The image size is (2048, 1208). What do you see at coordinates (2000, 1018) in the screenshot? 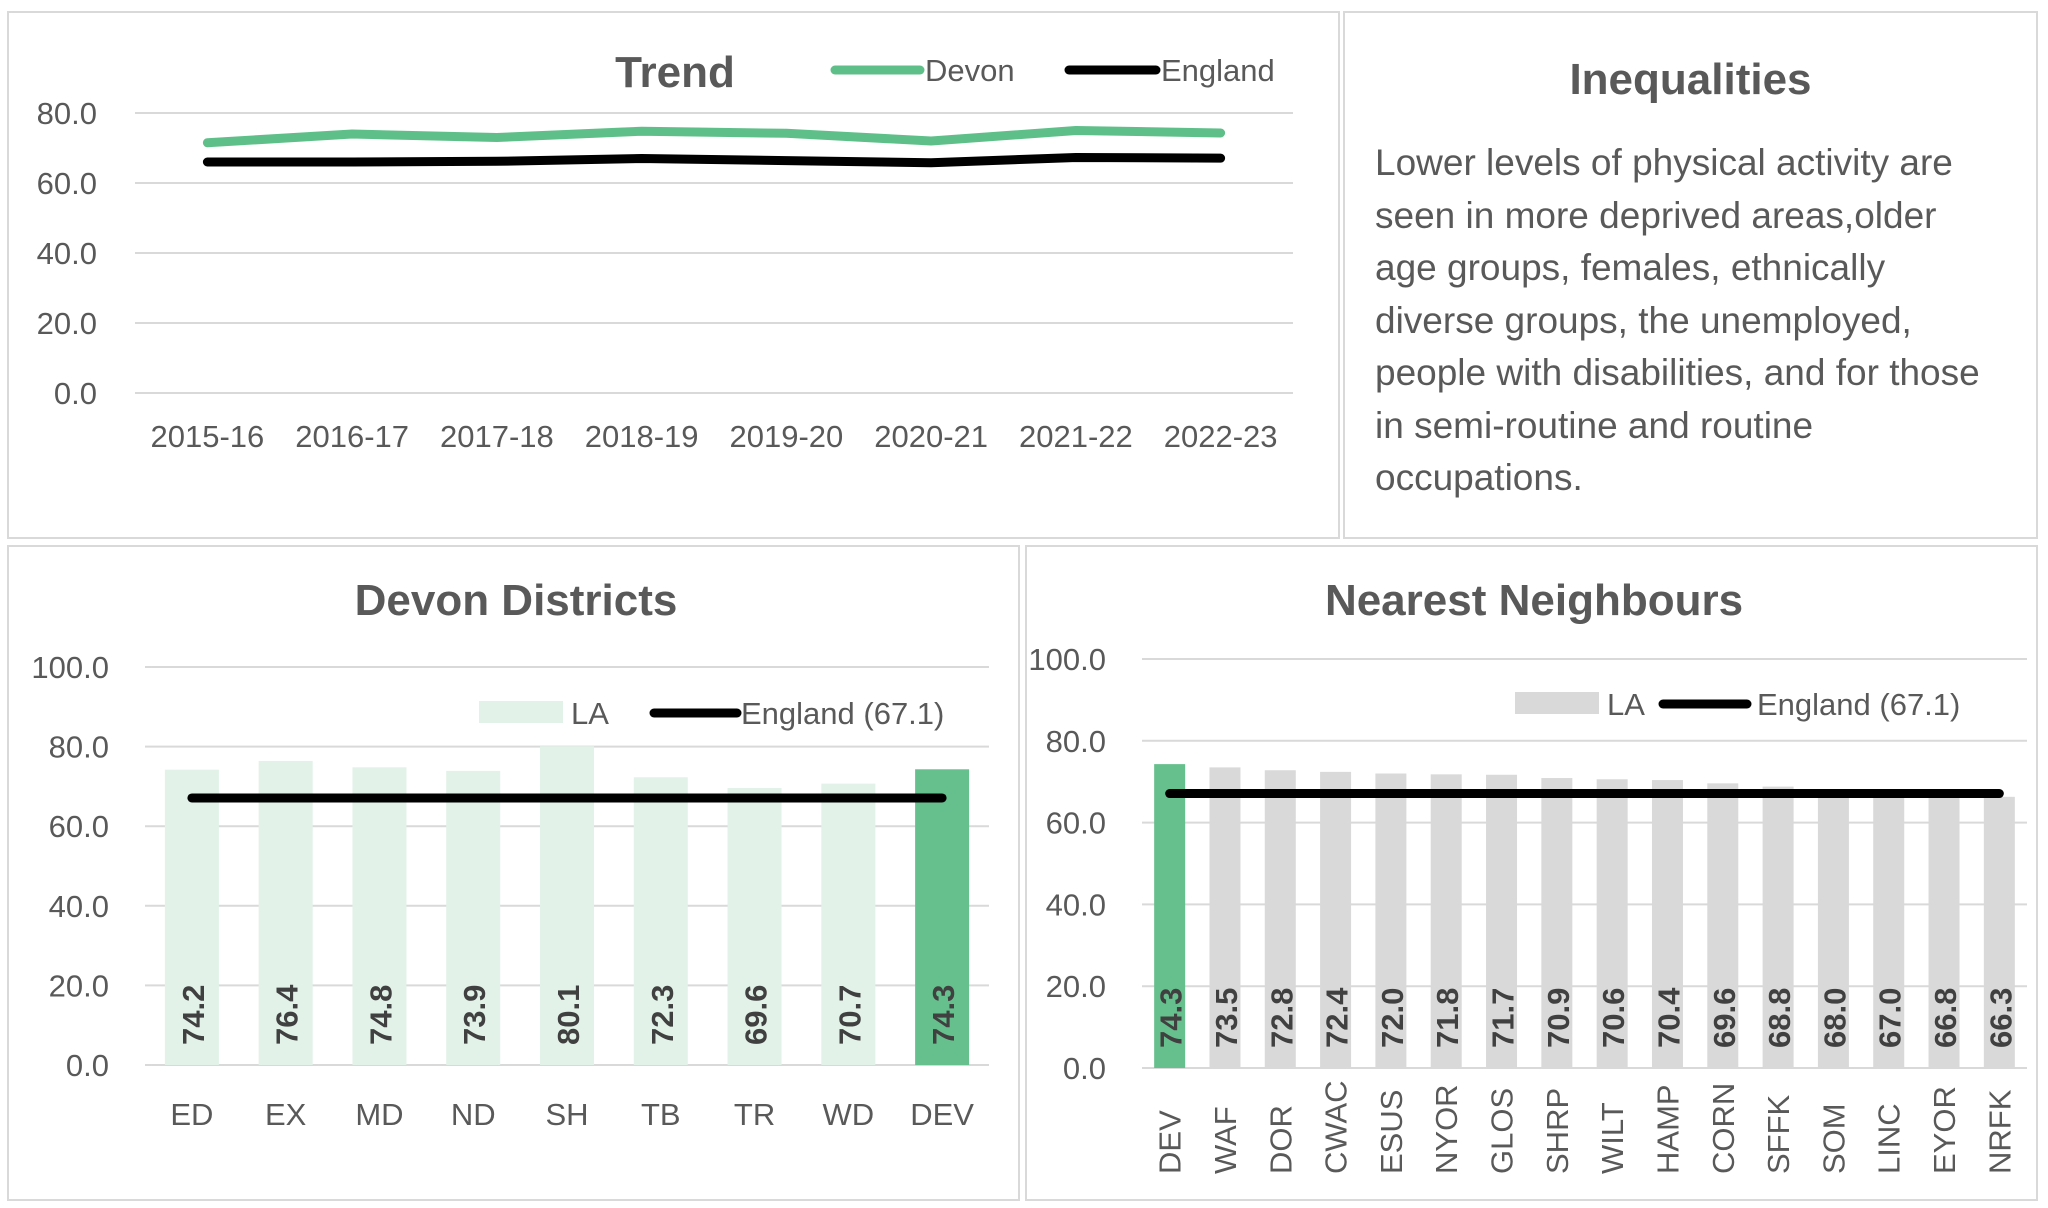
I see `neighbours-value-label: 66.3` at bounding box center [2000, 1018].